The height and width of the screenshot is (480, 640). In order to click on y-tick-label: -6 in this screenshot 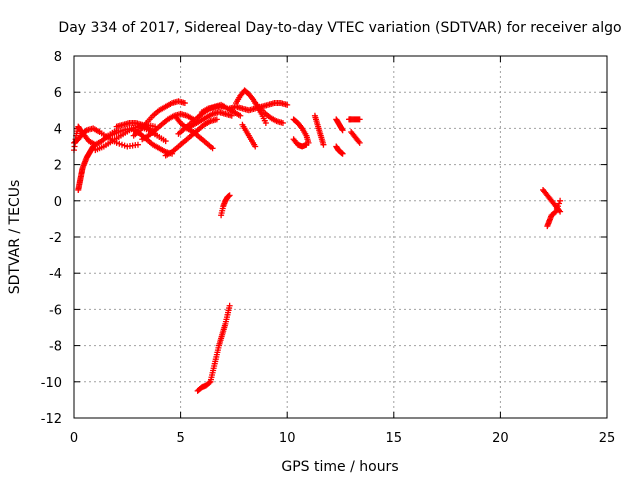, I will do `click(55, 310)`.